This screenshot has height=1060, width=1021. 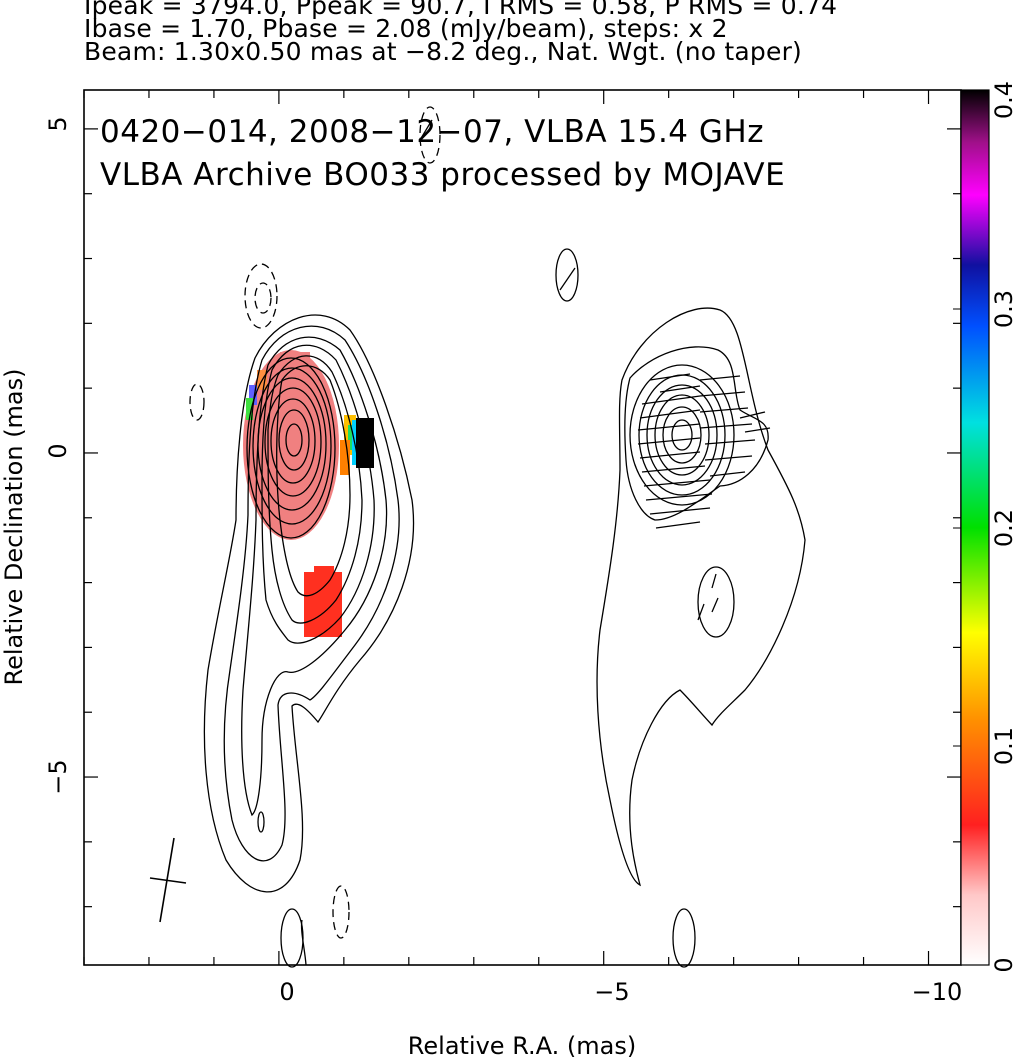 I want to click on cbar-label-0: 0, so click(x=1004, y=964).